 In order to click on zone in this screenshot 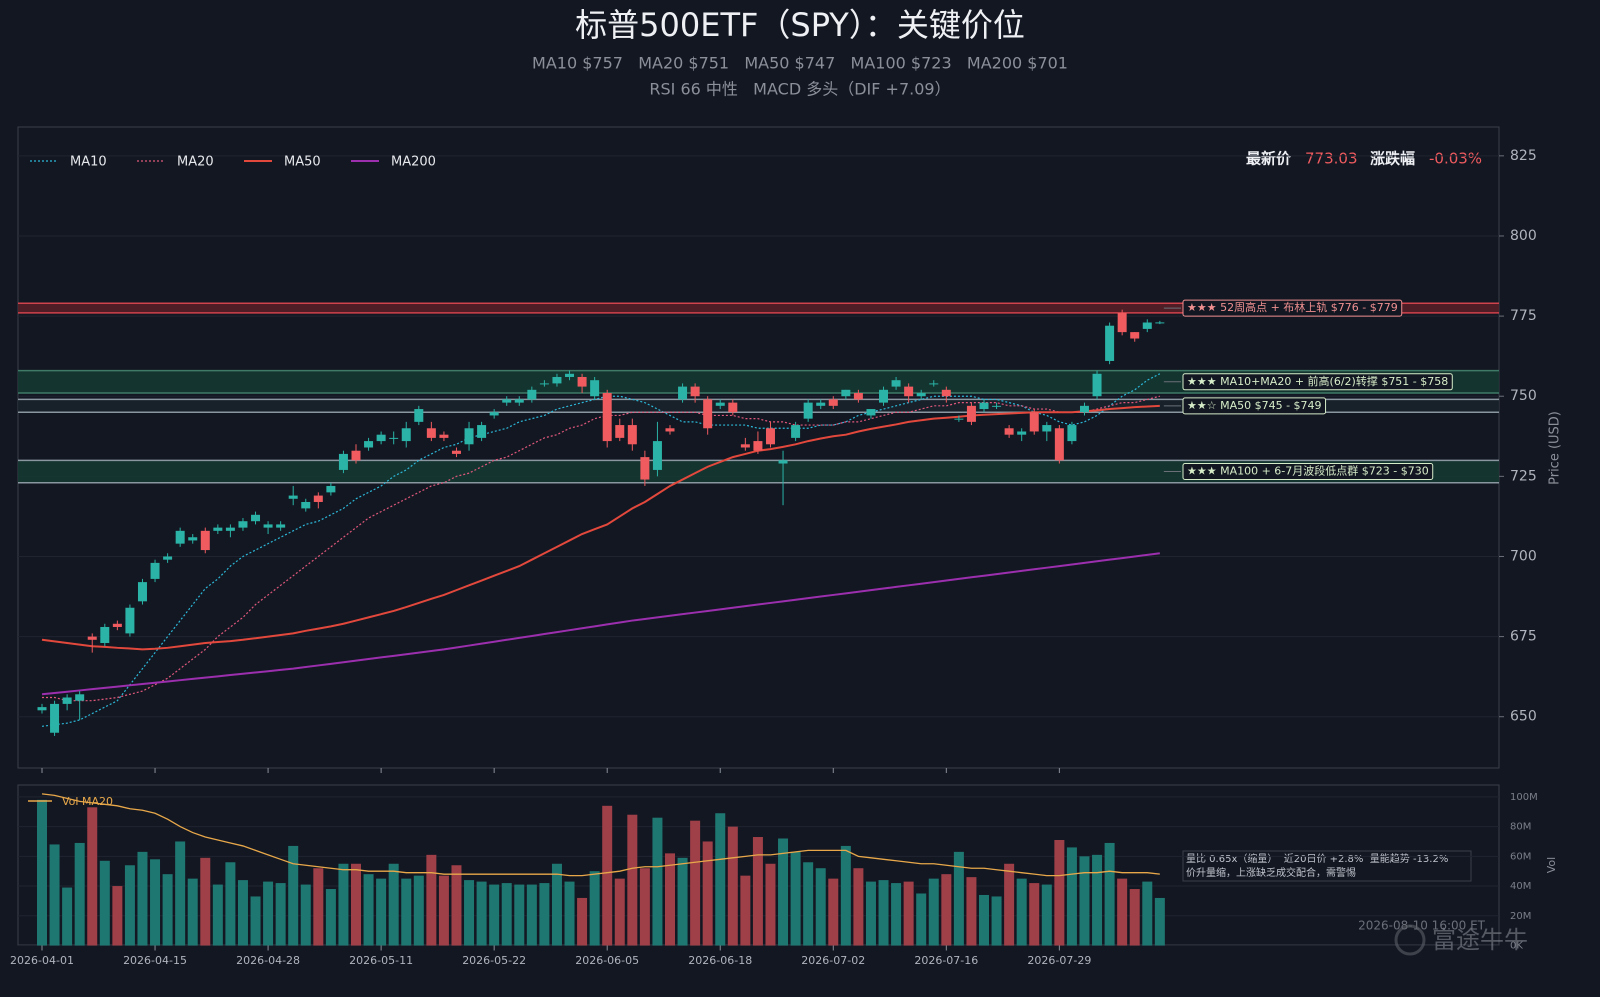, I will do `click(758, 471)`.